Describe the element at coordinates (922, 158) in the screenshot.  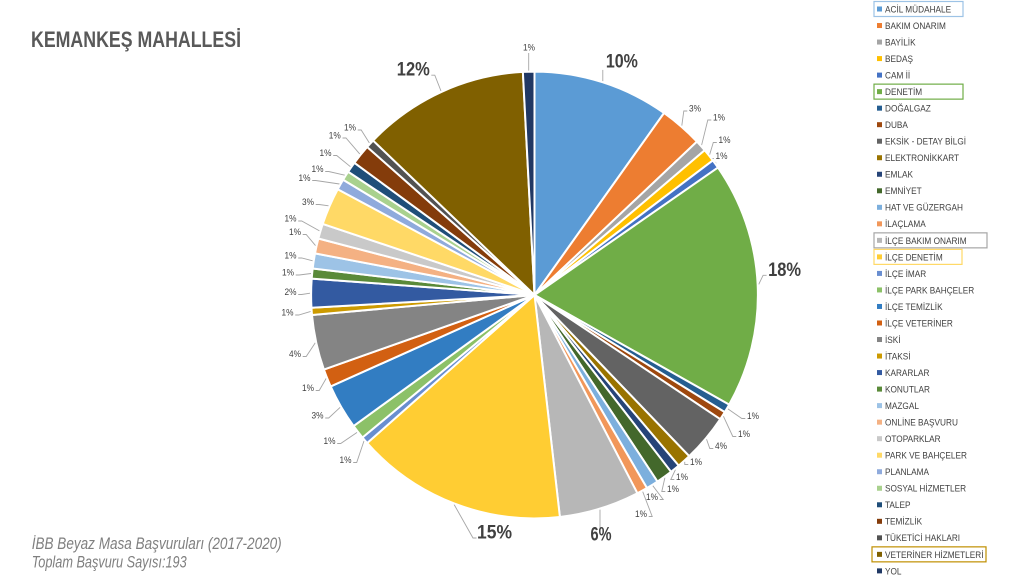
I see `svg-text: ELEKTRONİKKART` at that location.